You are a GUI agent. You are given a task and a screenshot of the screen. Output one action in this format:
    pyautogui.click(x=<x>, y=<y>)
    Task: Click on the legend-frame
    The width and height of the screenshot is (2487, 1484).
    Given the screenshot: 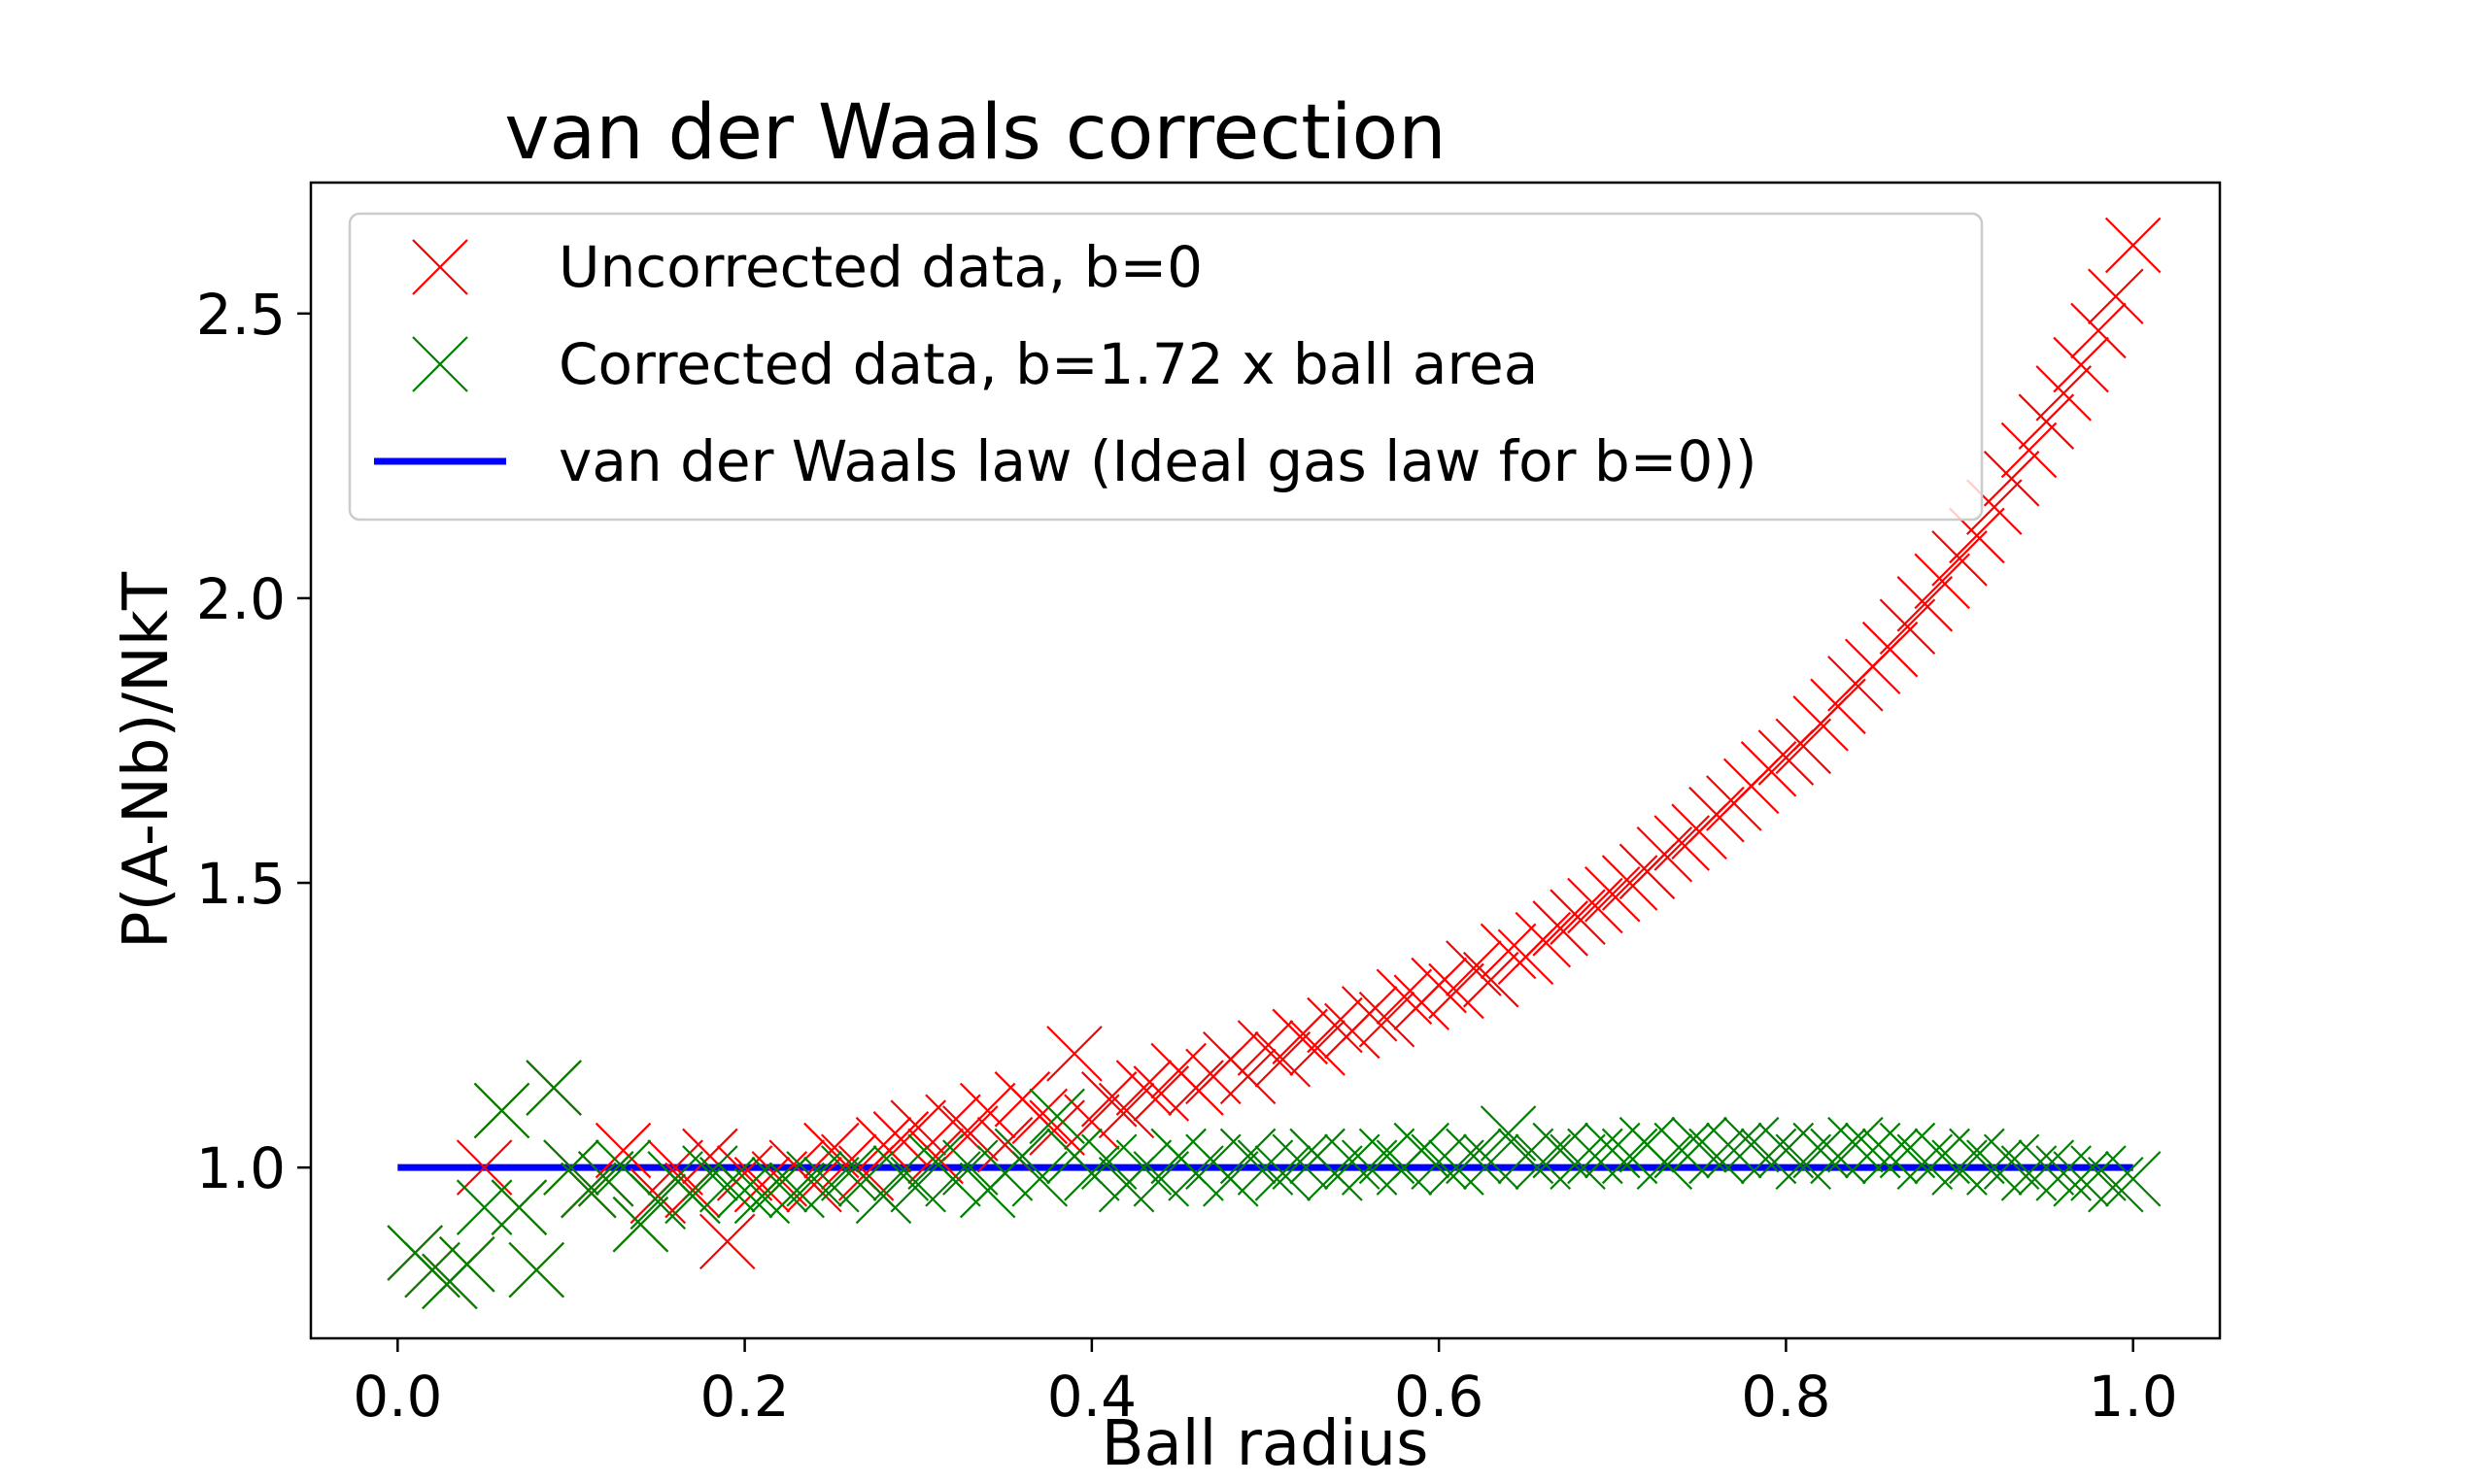 What is the action you would take?
    pyautogui.click(x=1166, y=367)
    